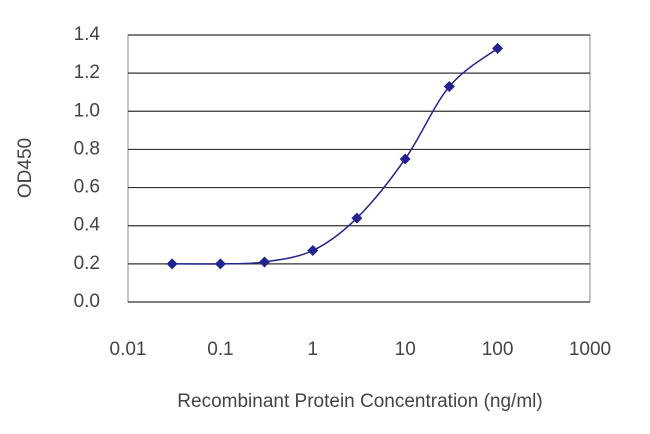 The image size is (650, 434). What do you see at coordinates (498, 349) in the screenshot?
I see `x-tick-label: 100` at bounding box center [498, 349].